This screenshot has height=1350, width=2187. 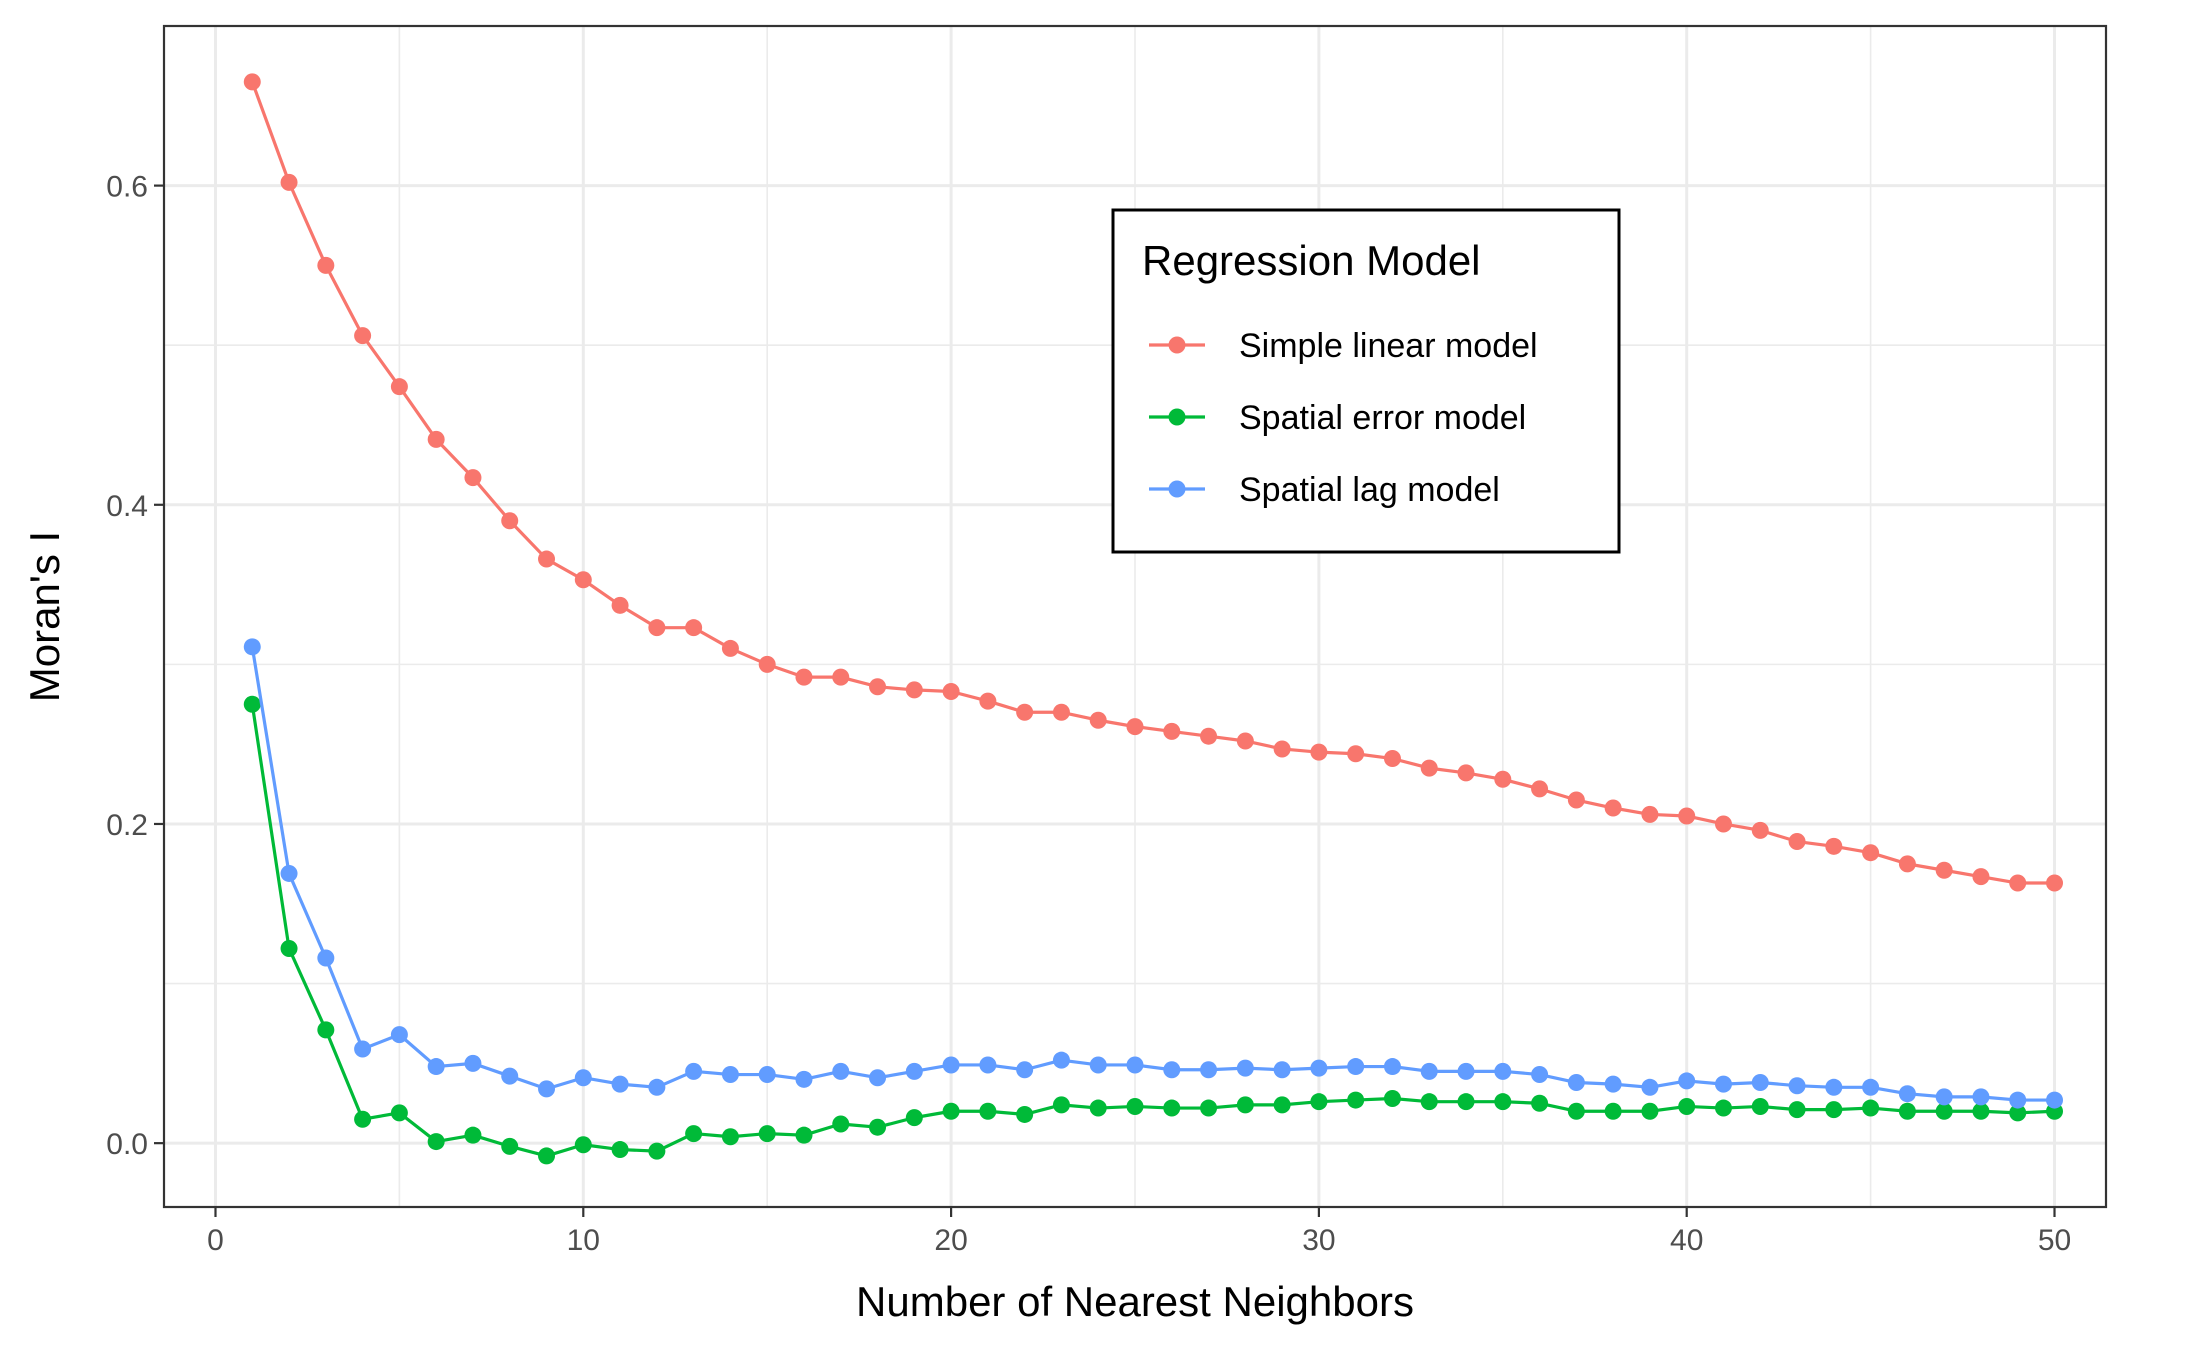 What do you see at coordinates (127, 825) in the screenshot?
I see `y-tick-label: 0.2` at bounding box center [127, 825].